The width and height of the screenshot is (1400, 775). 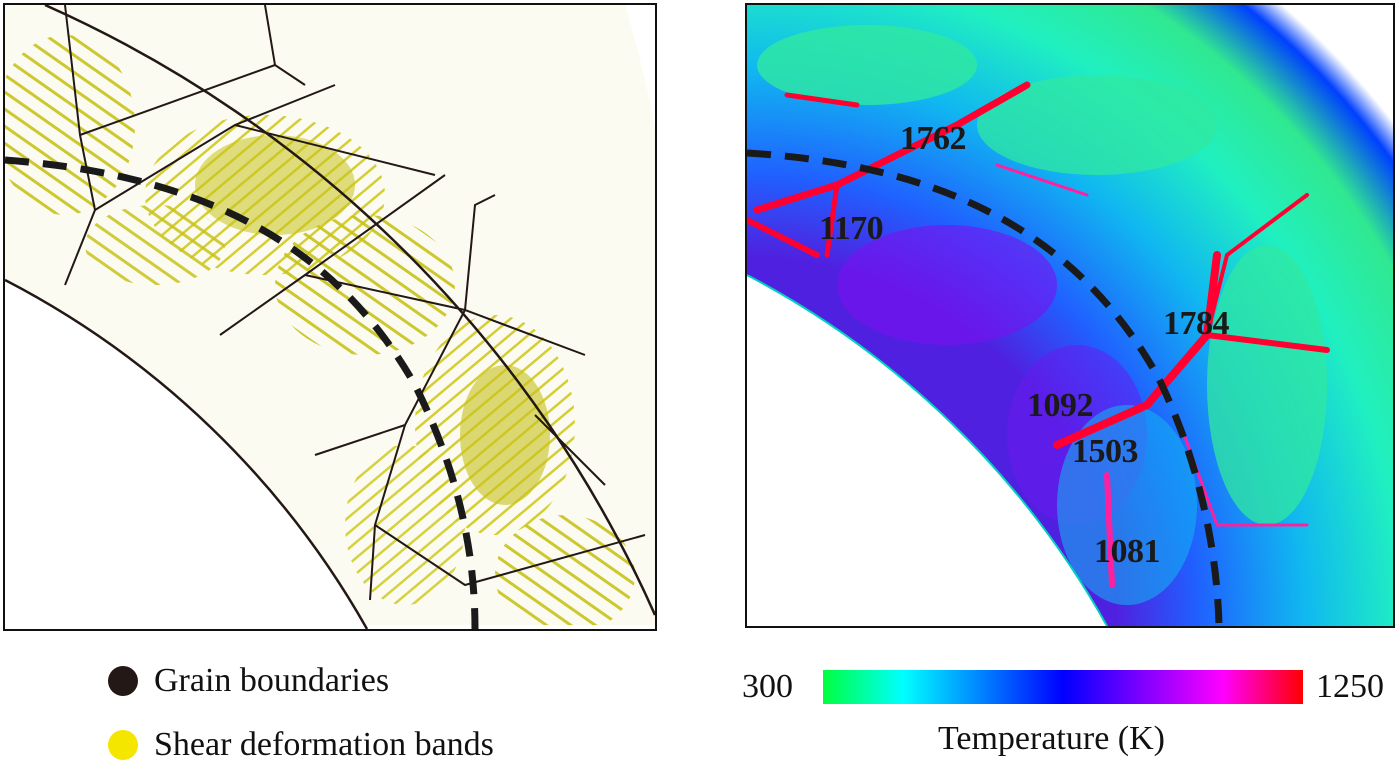 What do you see at coordinates (933, 138) in the screenshot?
I see `temperature-label: 1762` at bounding box center [933, 138].